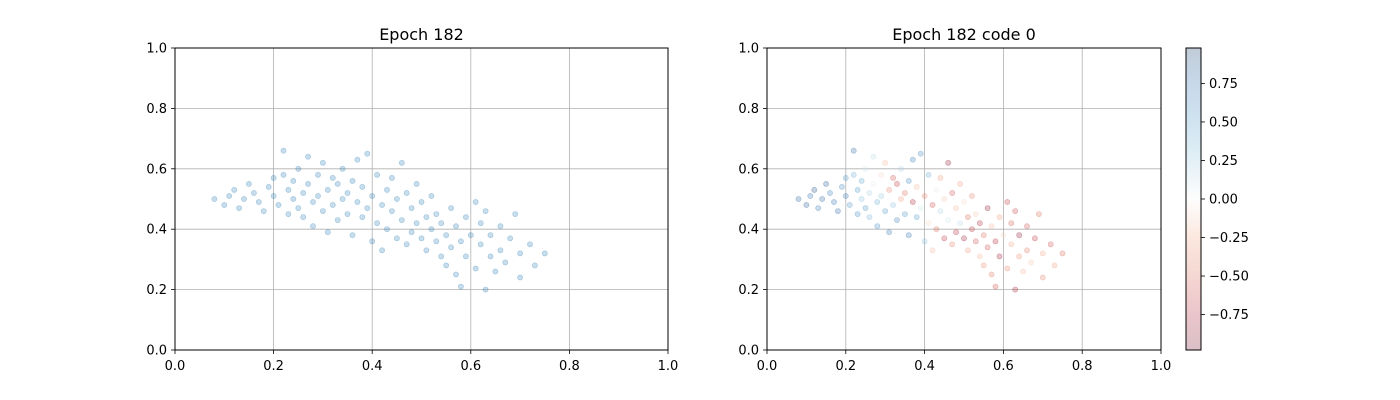 This screenshot has height=400, width=1400. Describe the element at coordinates (1223, 161) in the screenshot. I see `colorbar-tick-label: 0.25` at that location.